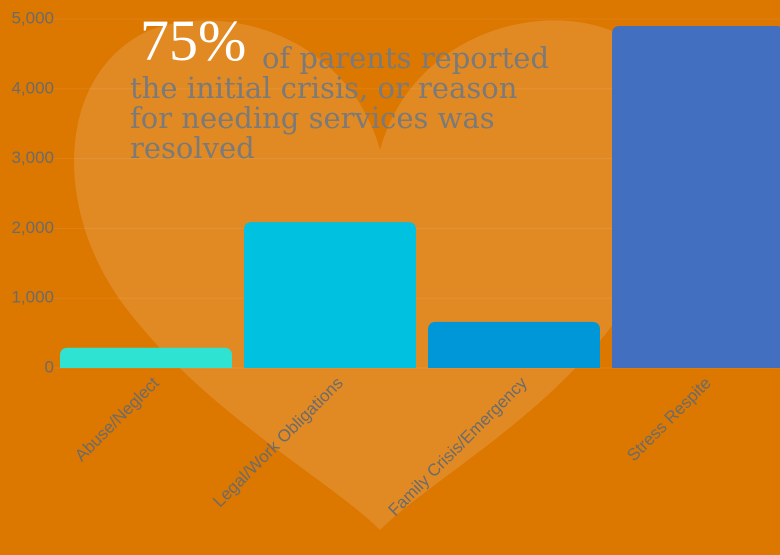 The height and width of the screenshot is (555, 780). I want to click on y-tick-label: 4,000, so click(32, 87).